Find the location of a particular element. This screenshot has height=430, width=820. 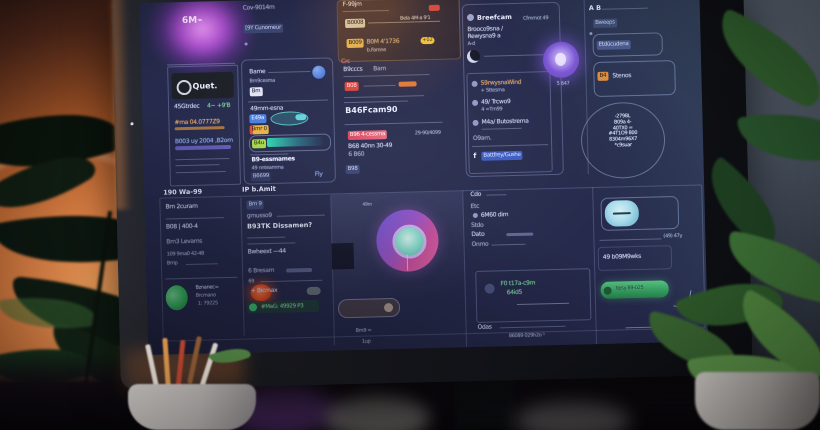

pill-widget is located at coordinates (369, 308).